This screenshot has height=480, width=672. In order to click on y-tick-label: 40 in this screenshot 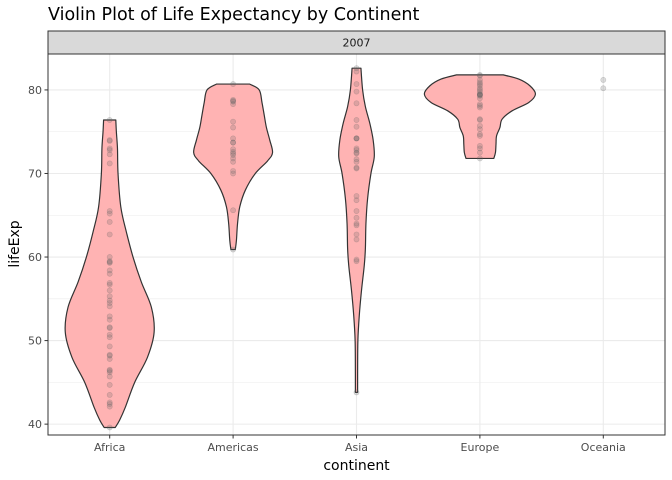, I will do `click(35, 424)`.